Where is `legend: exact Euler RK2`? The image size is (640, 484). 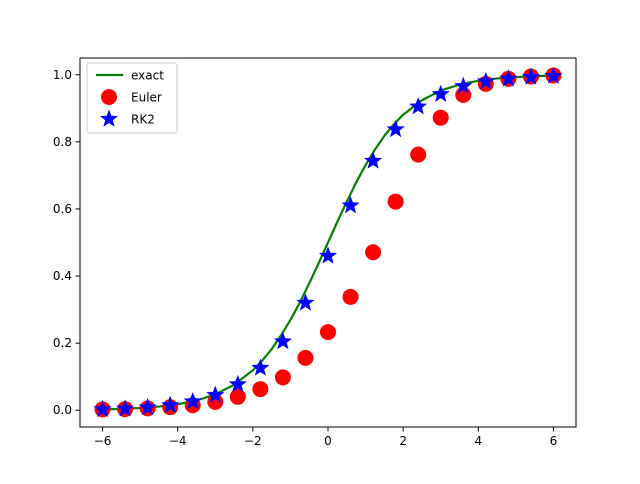 legend: exact Euler RK2 is located at coordinates (132, 98).